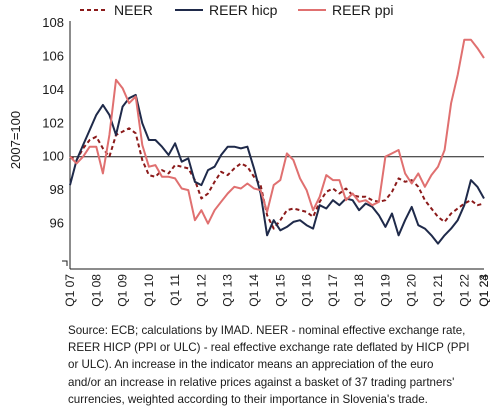  I want to click on y-tick-label: 106, so click(53, 55).